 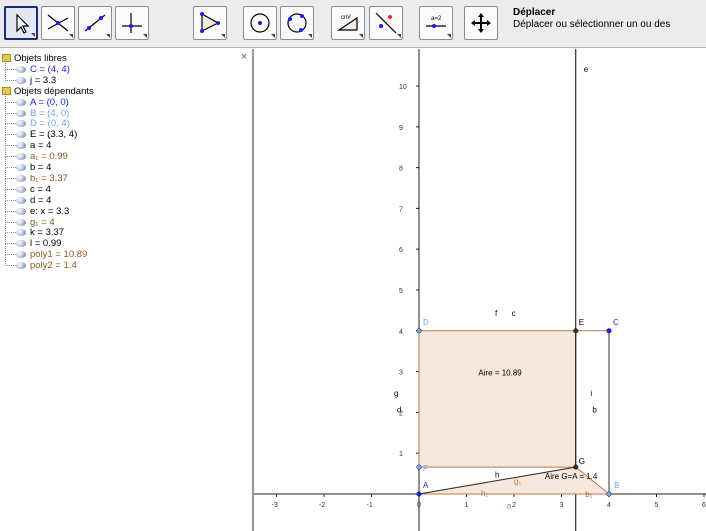 I want to click on x-tick-label: 2, so click(x=514, y=505).